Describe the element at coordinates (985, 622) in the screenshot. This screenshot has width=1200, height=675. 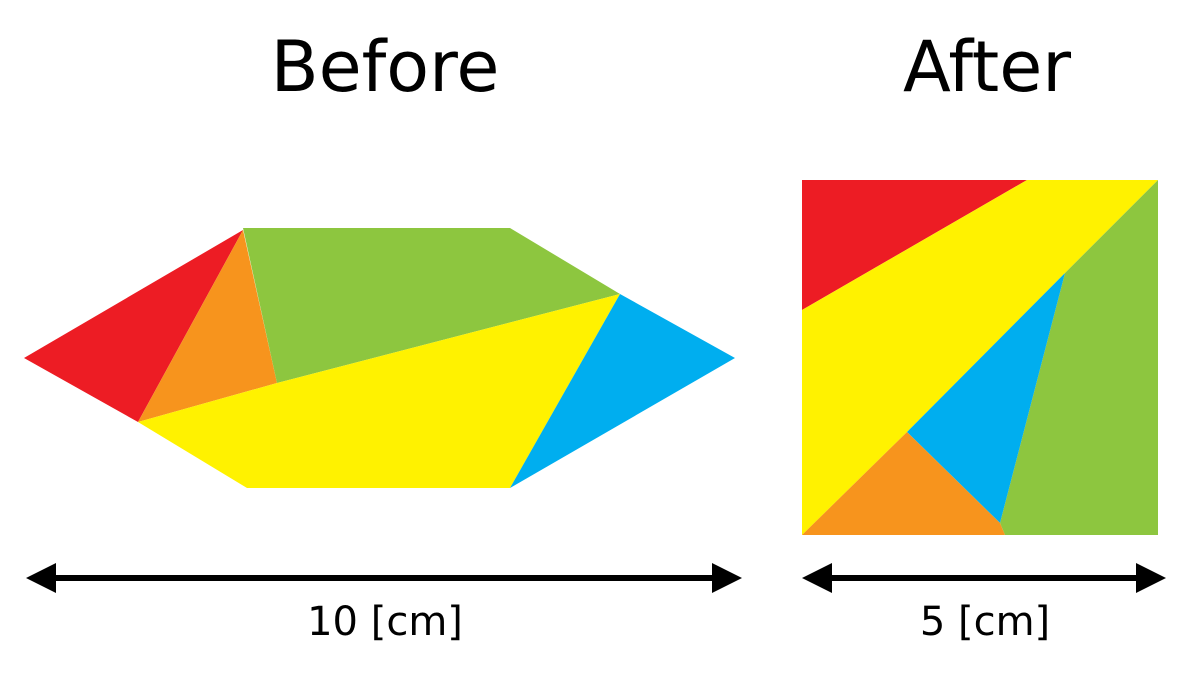
I see `after-dimension: 5 [cm]` at that location.